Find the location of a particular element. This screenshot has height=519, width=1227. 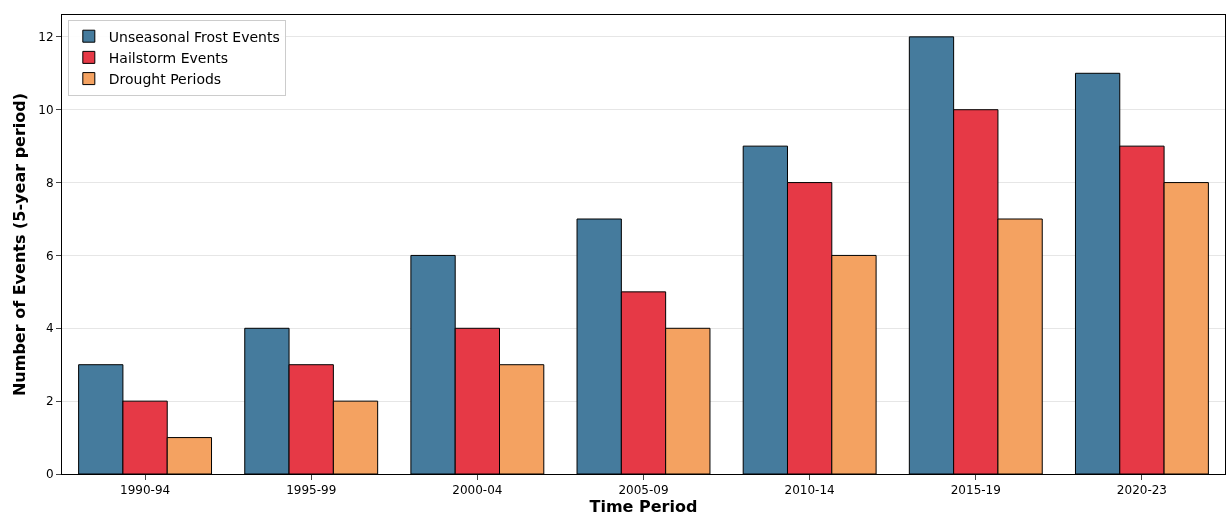

x-axis-title: Time Period is located at coordinates (643, 507).